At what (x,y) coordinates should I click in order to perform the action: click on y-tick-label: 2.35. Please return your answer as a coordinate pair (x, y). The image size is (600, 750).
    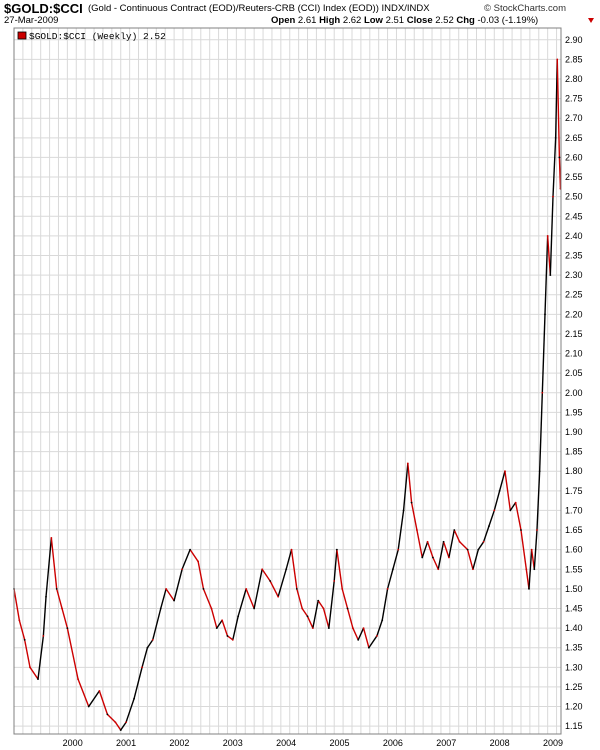
    Looking at the image, I should click on (574, 255).